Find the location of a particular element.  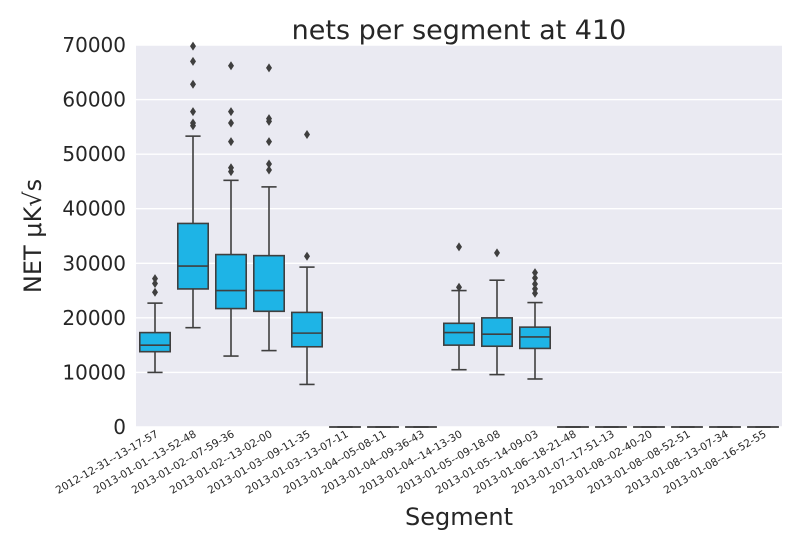

y-tick-label-0: 0 is located at coordinates (119, 427).